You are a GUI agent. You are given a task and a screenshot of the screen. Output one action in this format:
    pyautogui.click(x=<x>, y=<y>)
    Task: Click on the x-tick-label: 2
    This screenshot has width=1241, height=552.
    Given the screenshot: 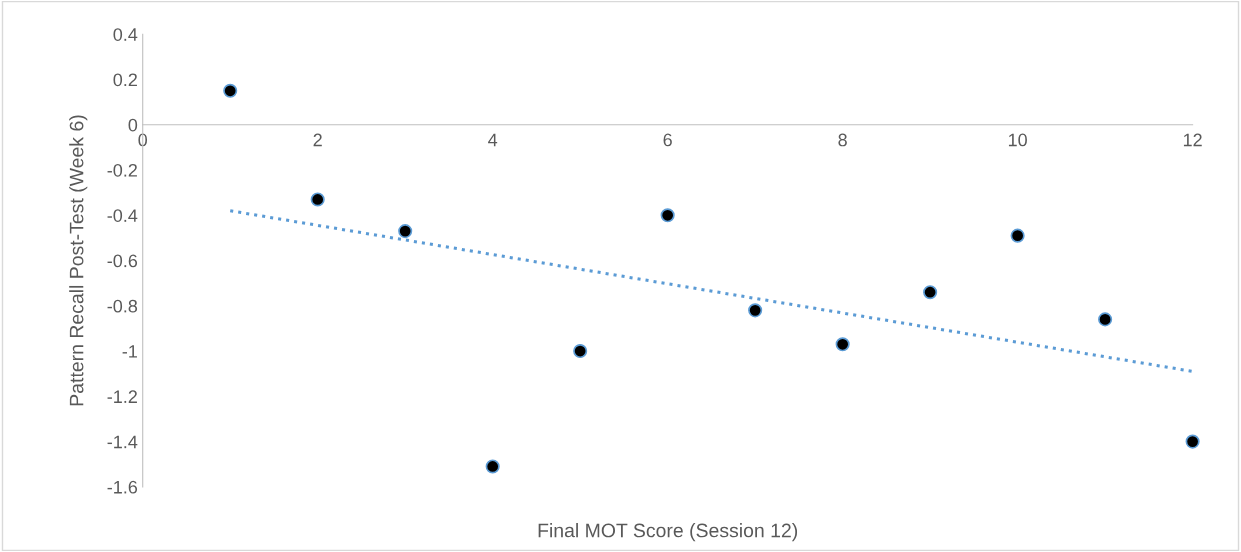 What is the action you would take?
    pyautogui.click(x=317, y=140)
    